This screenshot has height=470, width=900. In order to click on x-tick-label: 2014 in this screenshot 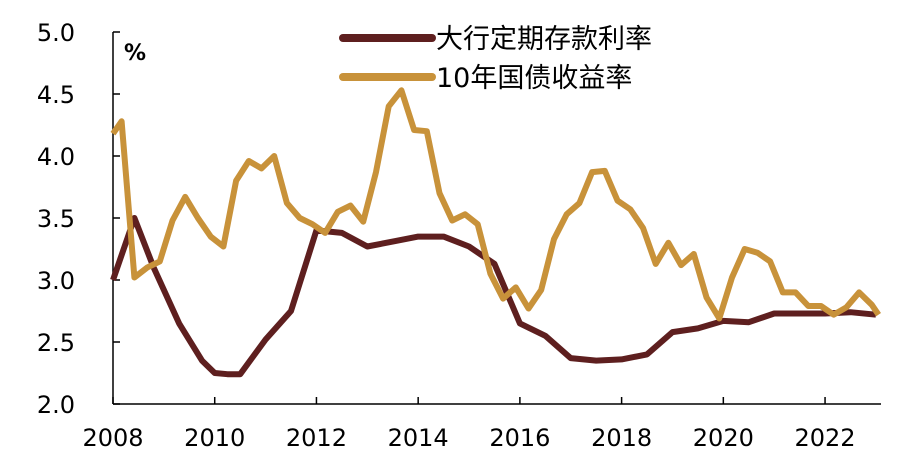, I will do `click(418, 438)`.